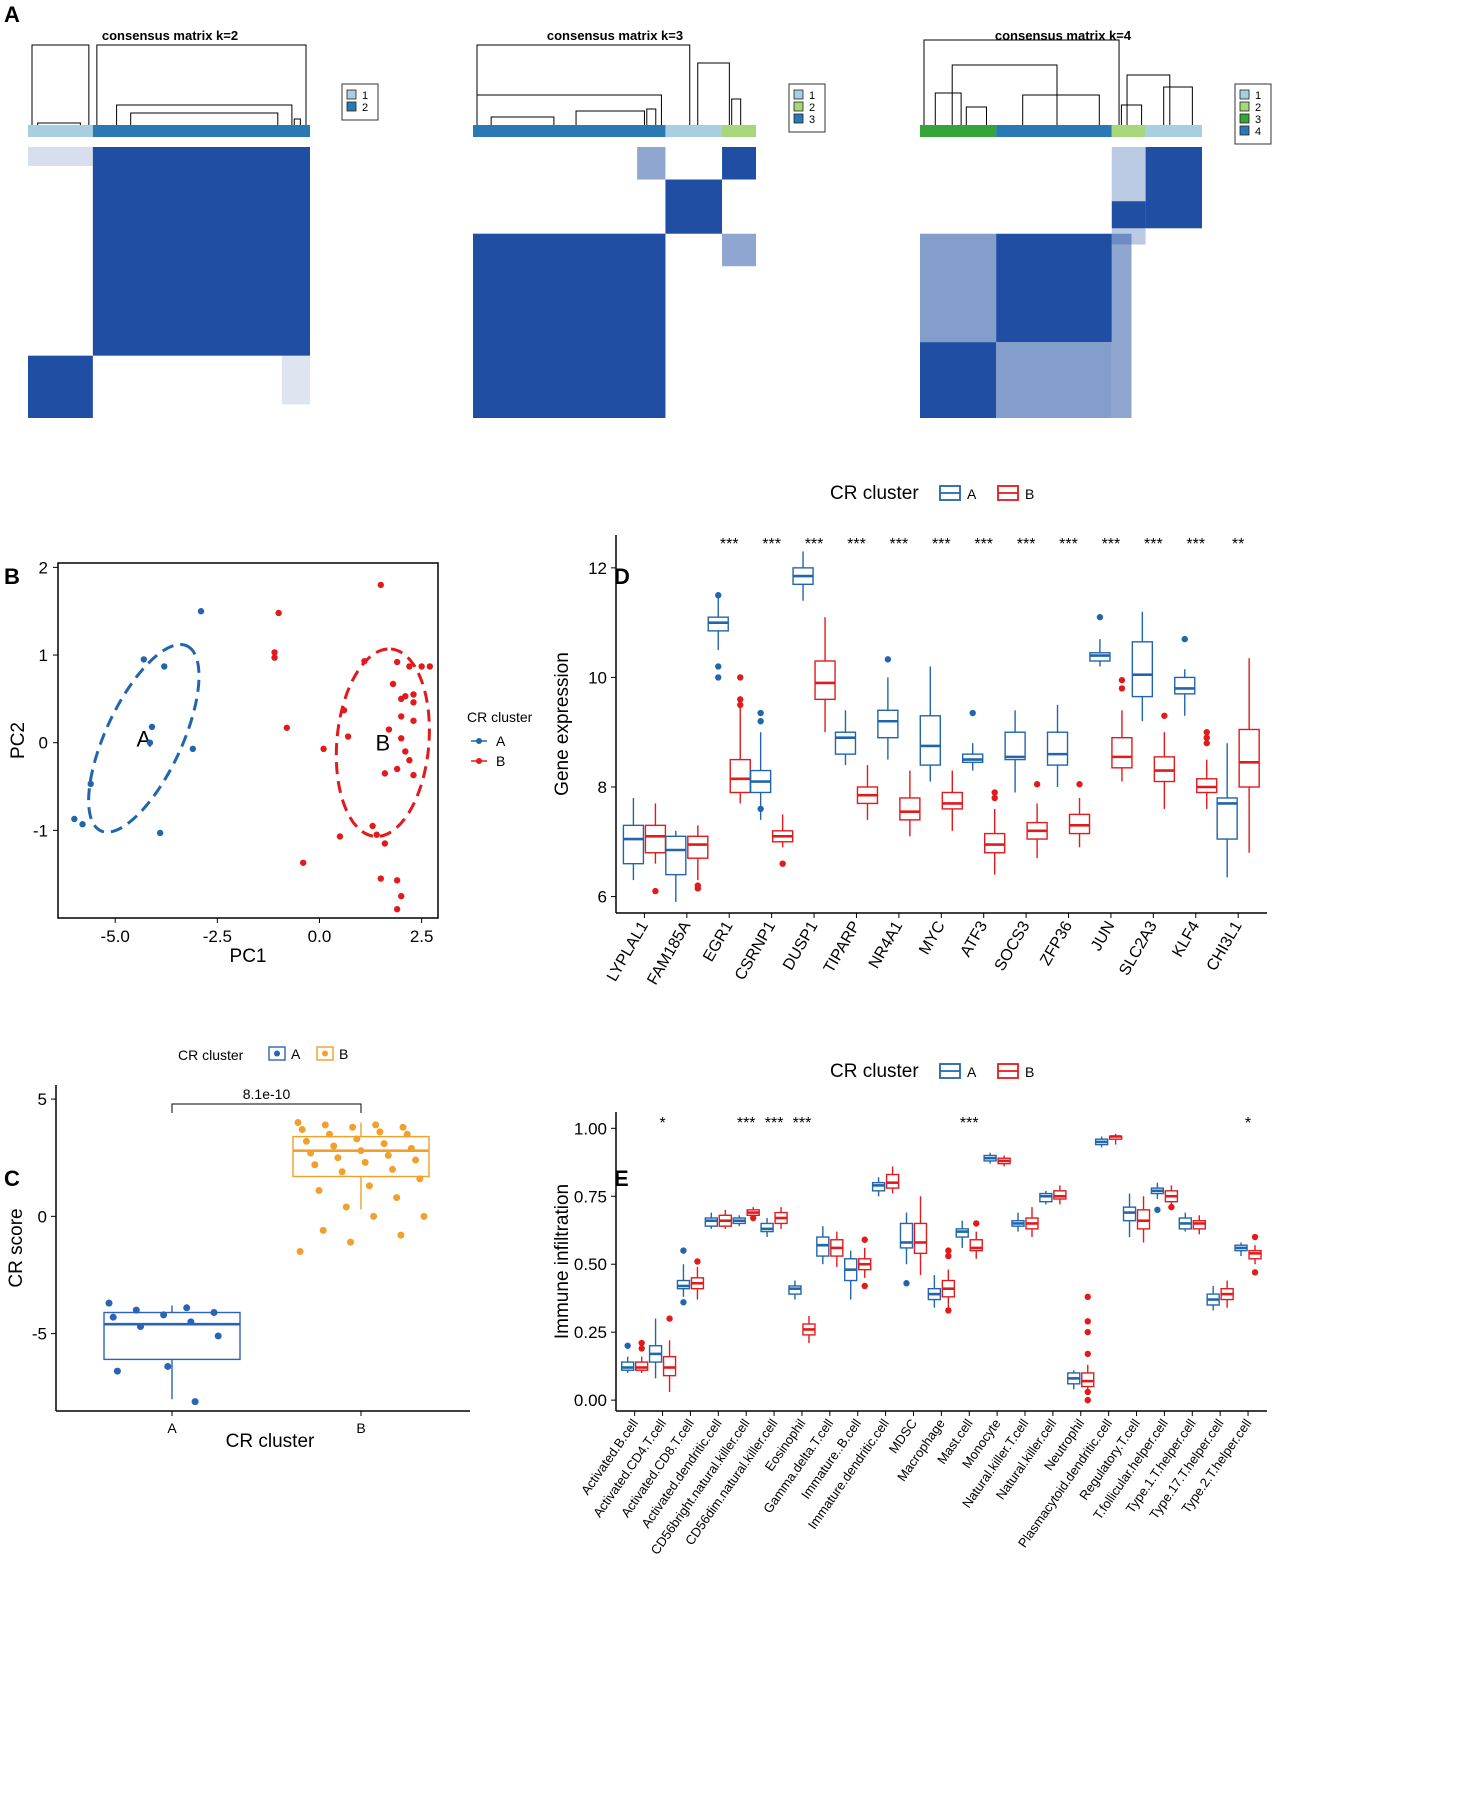  I want to click on legend-label: 2, so click(1258, 108).